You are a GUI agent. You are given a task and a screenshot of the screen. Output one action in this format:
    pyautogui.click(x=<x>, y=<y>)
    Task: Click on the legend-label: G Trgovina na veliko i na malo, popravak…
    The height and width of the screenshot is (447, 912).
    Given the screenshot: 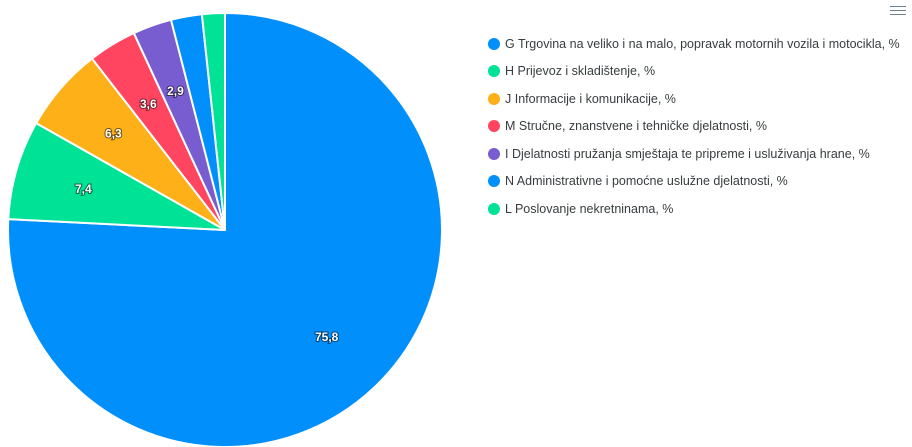 What is the action you would take?
    pyautogui.click(x=702, y=43)
    